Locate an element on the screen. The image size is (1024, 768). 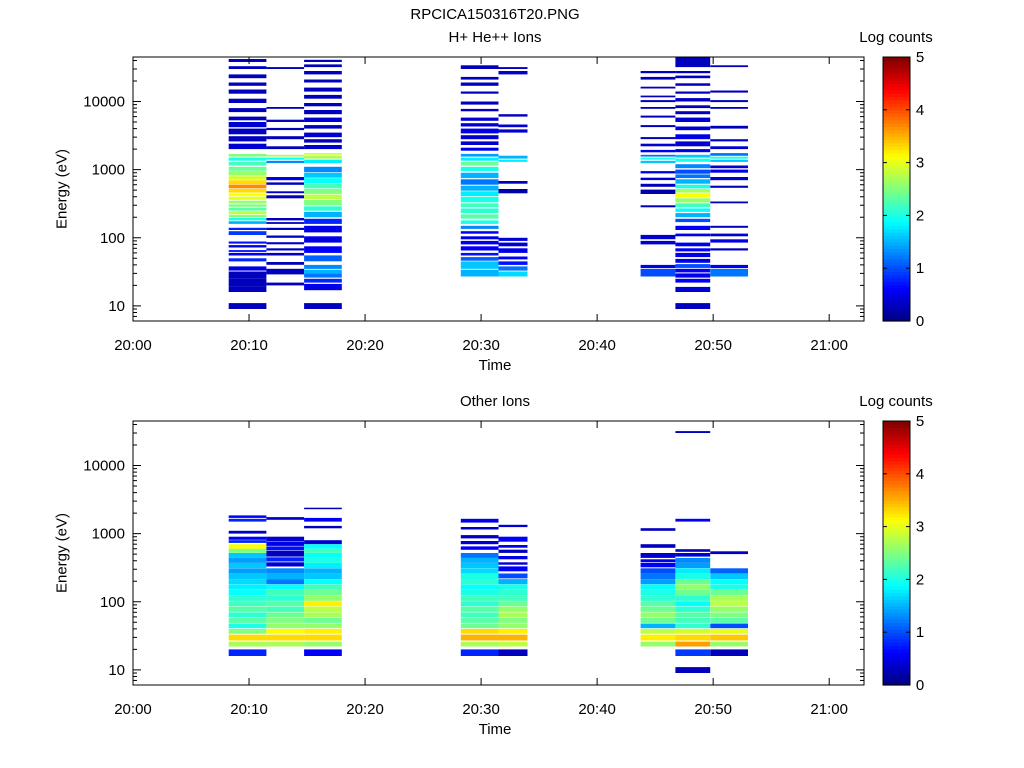
x-tick-label: 20:40 is located at coordinates (597, 345).